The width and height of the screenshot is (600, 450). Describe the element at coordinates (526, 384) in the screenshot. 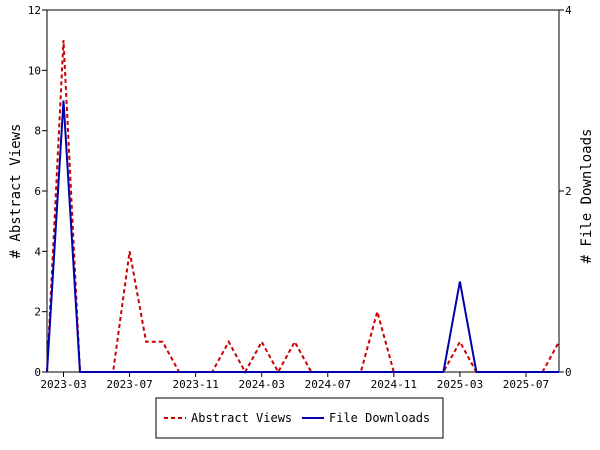

I see `x-tick-label: 2025-07` at that location.